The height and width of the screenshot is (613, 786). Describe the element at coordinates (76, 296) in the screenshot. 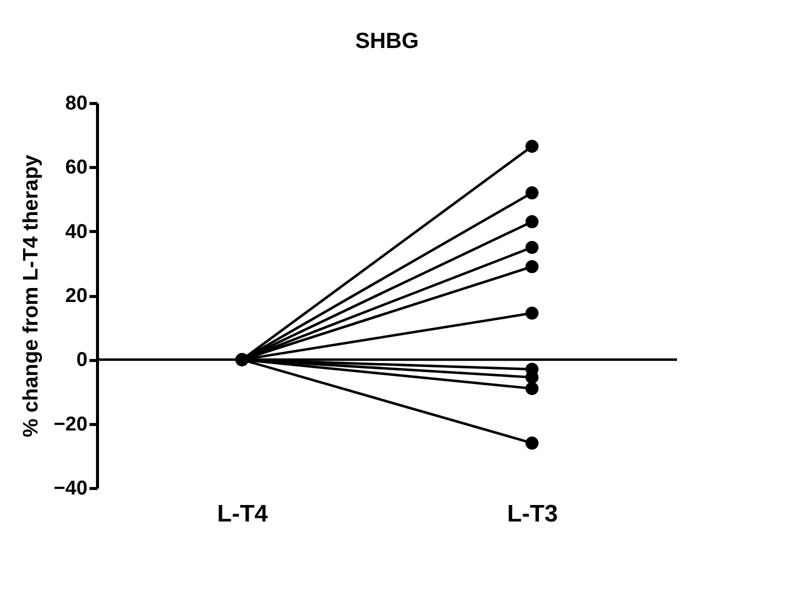

I see `y-tick-label: 20` at that location.